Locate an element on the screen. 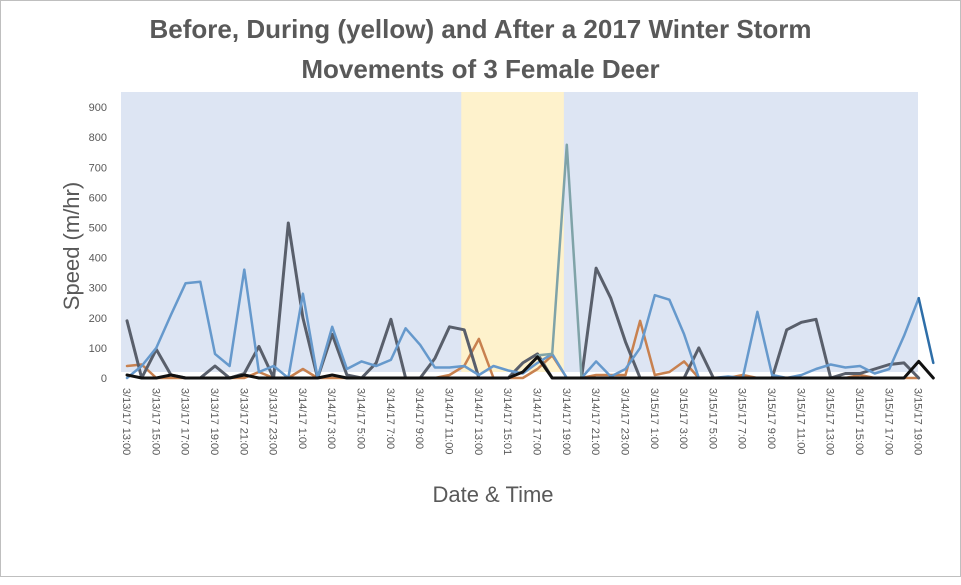 Image resolution: width=961 pixels, height=585 pixels. x-tick-label: 3/13/17 15:00 is located at coordinates (155, 421).